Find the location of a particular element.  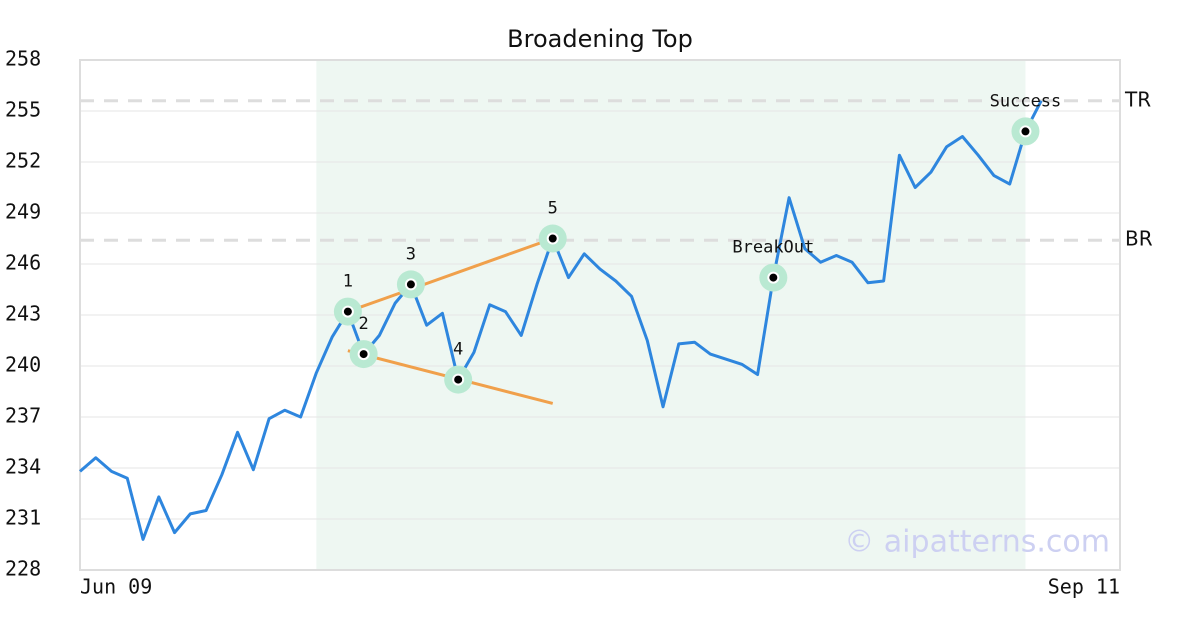

point-label: BreakOut is located at coordinates (773, 248).